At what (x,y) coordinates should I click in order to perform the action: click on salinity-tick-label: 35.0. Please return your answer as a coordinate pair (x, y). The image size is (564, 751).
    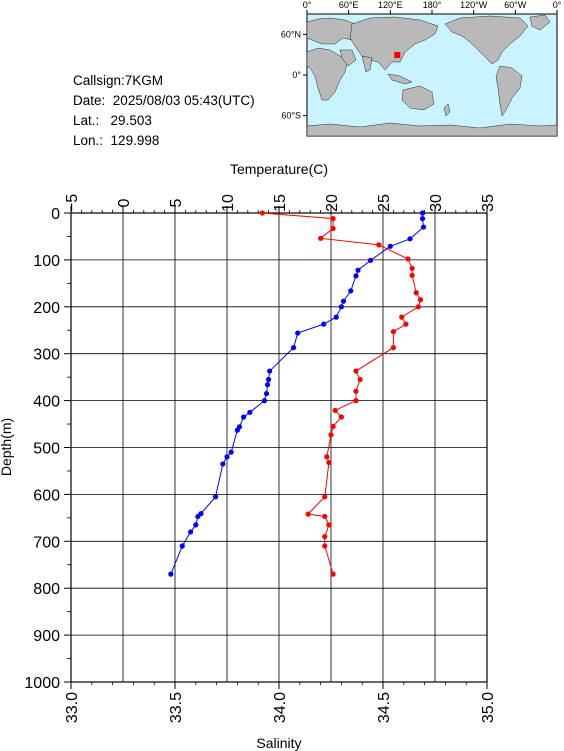
    Looking at the image, I should click on (488, 707).